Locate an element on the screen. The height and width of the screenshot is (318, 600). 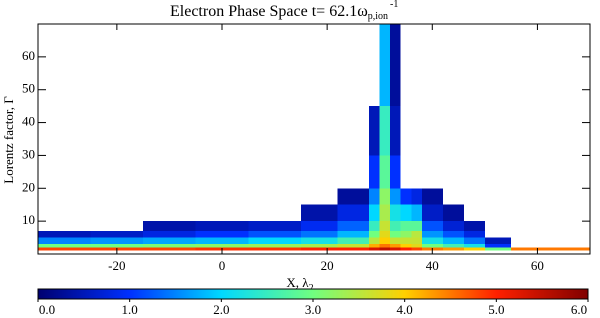
x-label-main: X, λ is located at coordinates (297, 282).